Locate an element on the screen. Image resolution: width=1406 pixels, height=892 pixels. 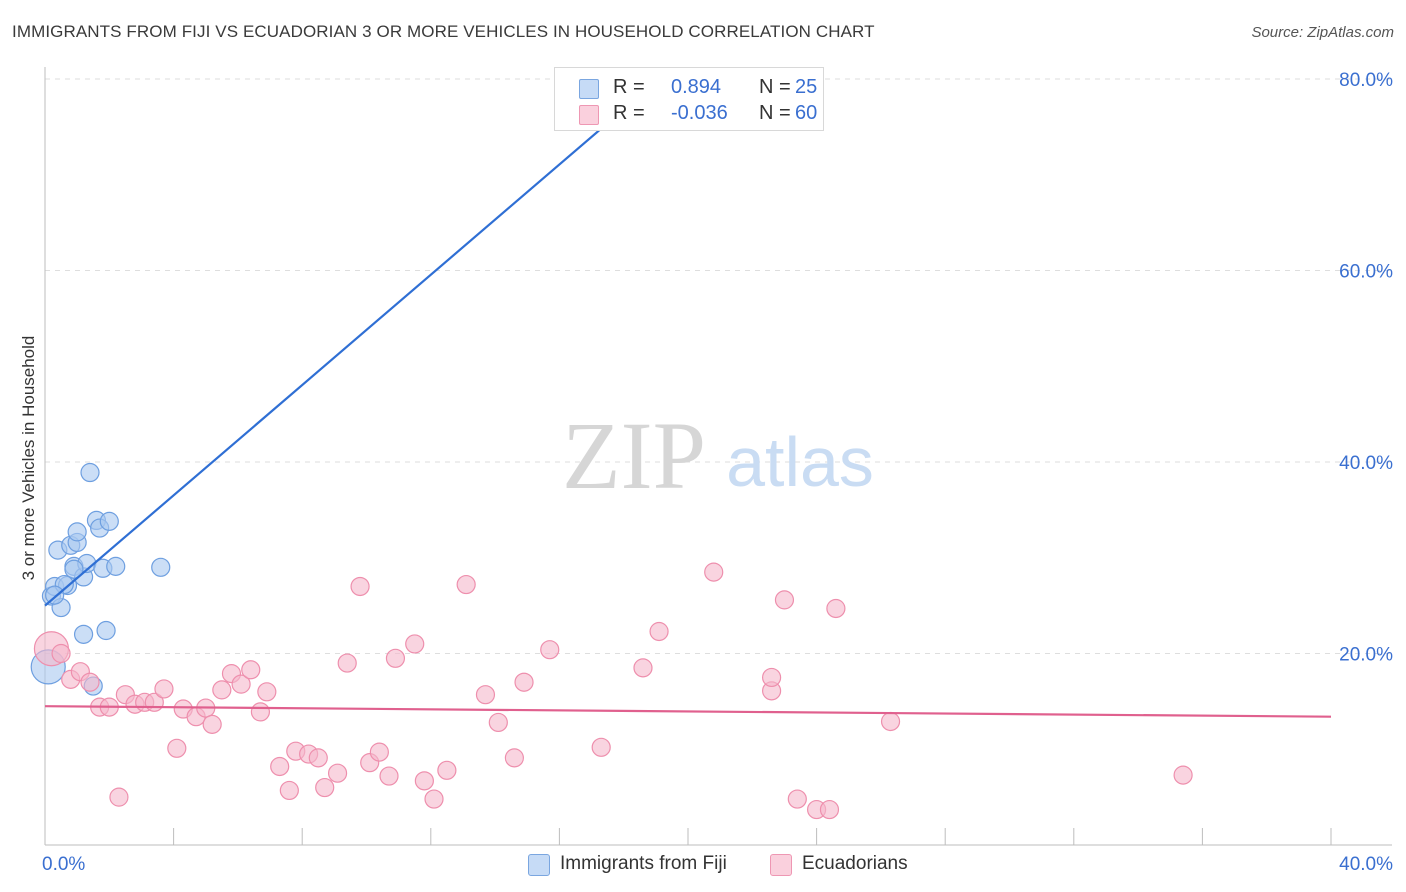
y-tick-labels: 20.0% 40.0% 60.0% 80.0% is located at coordinates (1366, 368).